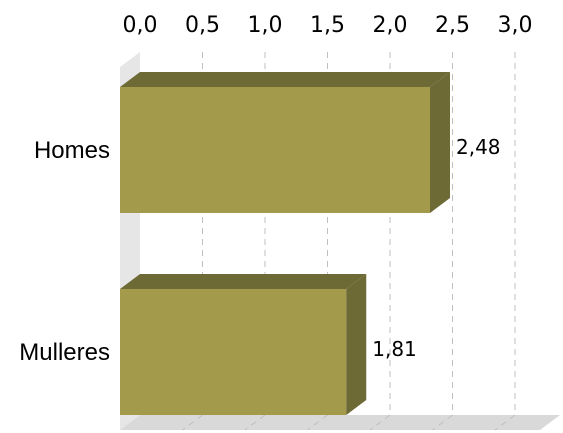  What do you see at coordinates (390, 25) in the screenshot?
I see `x-tick-label: 2,0` at bounding box center [390, 25].